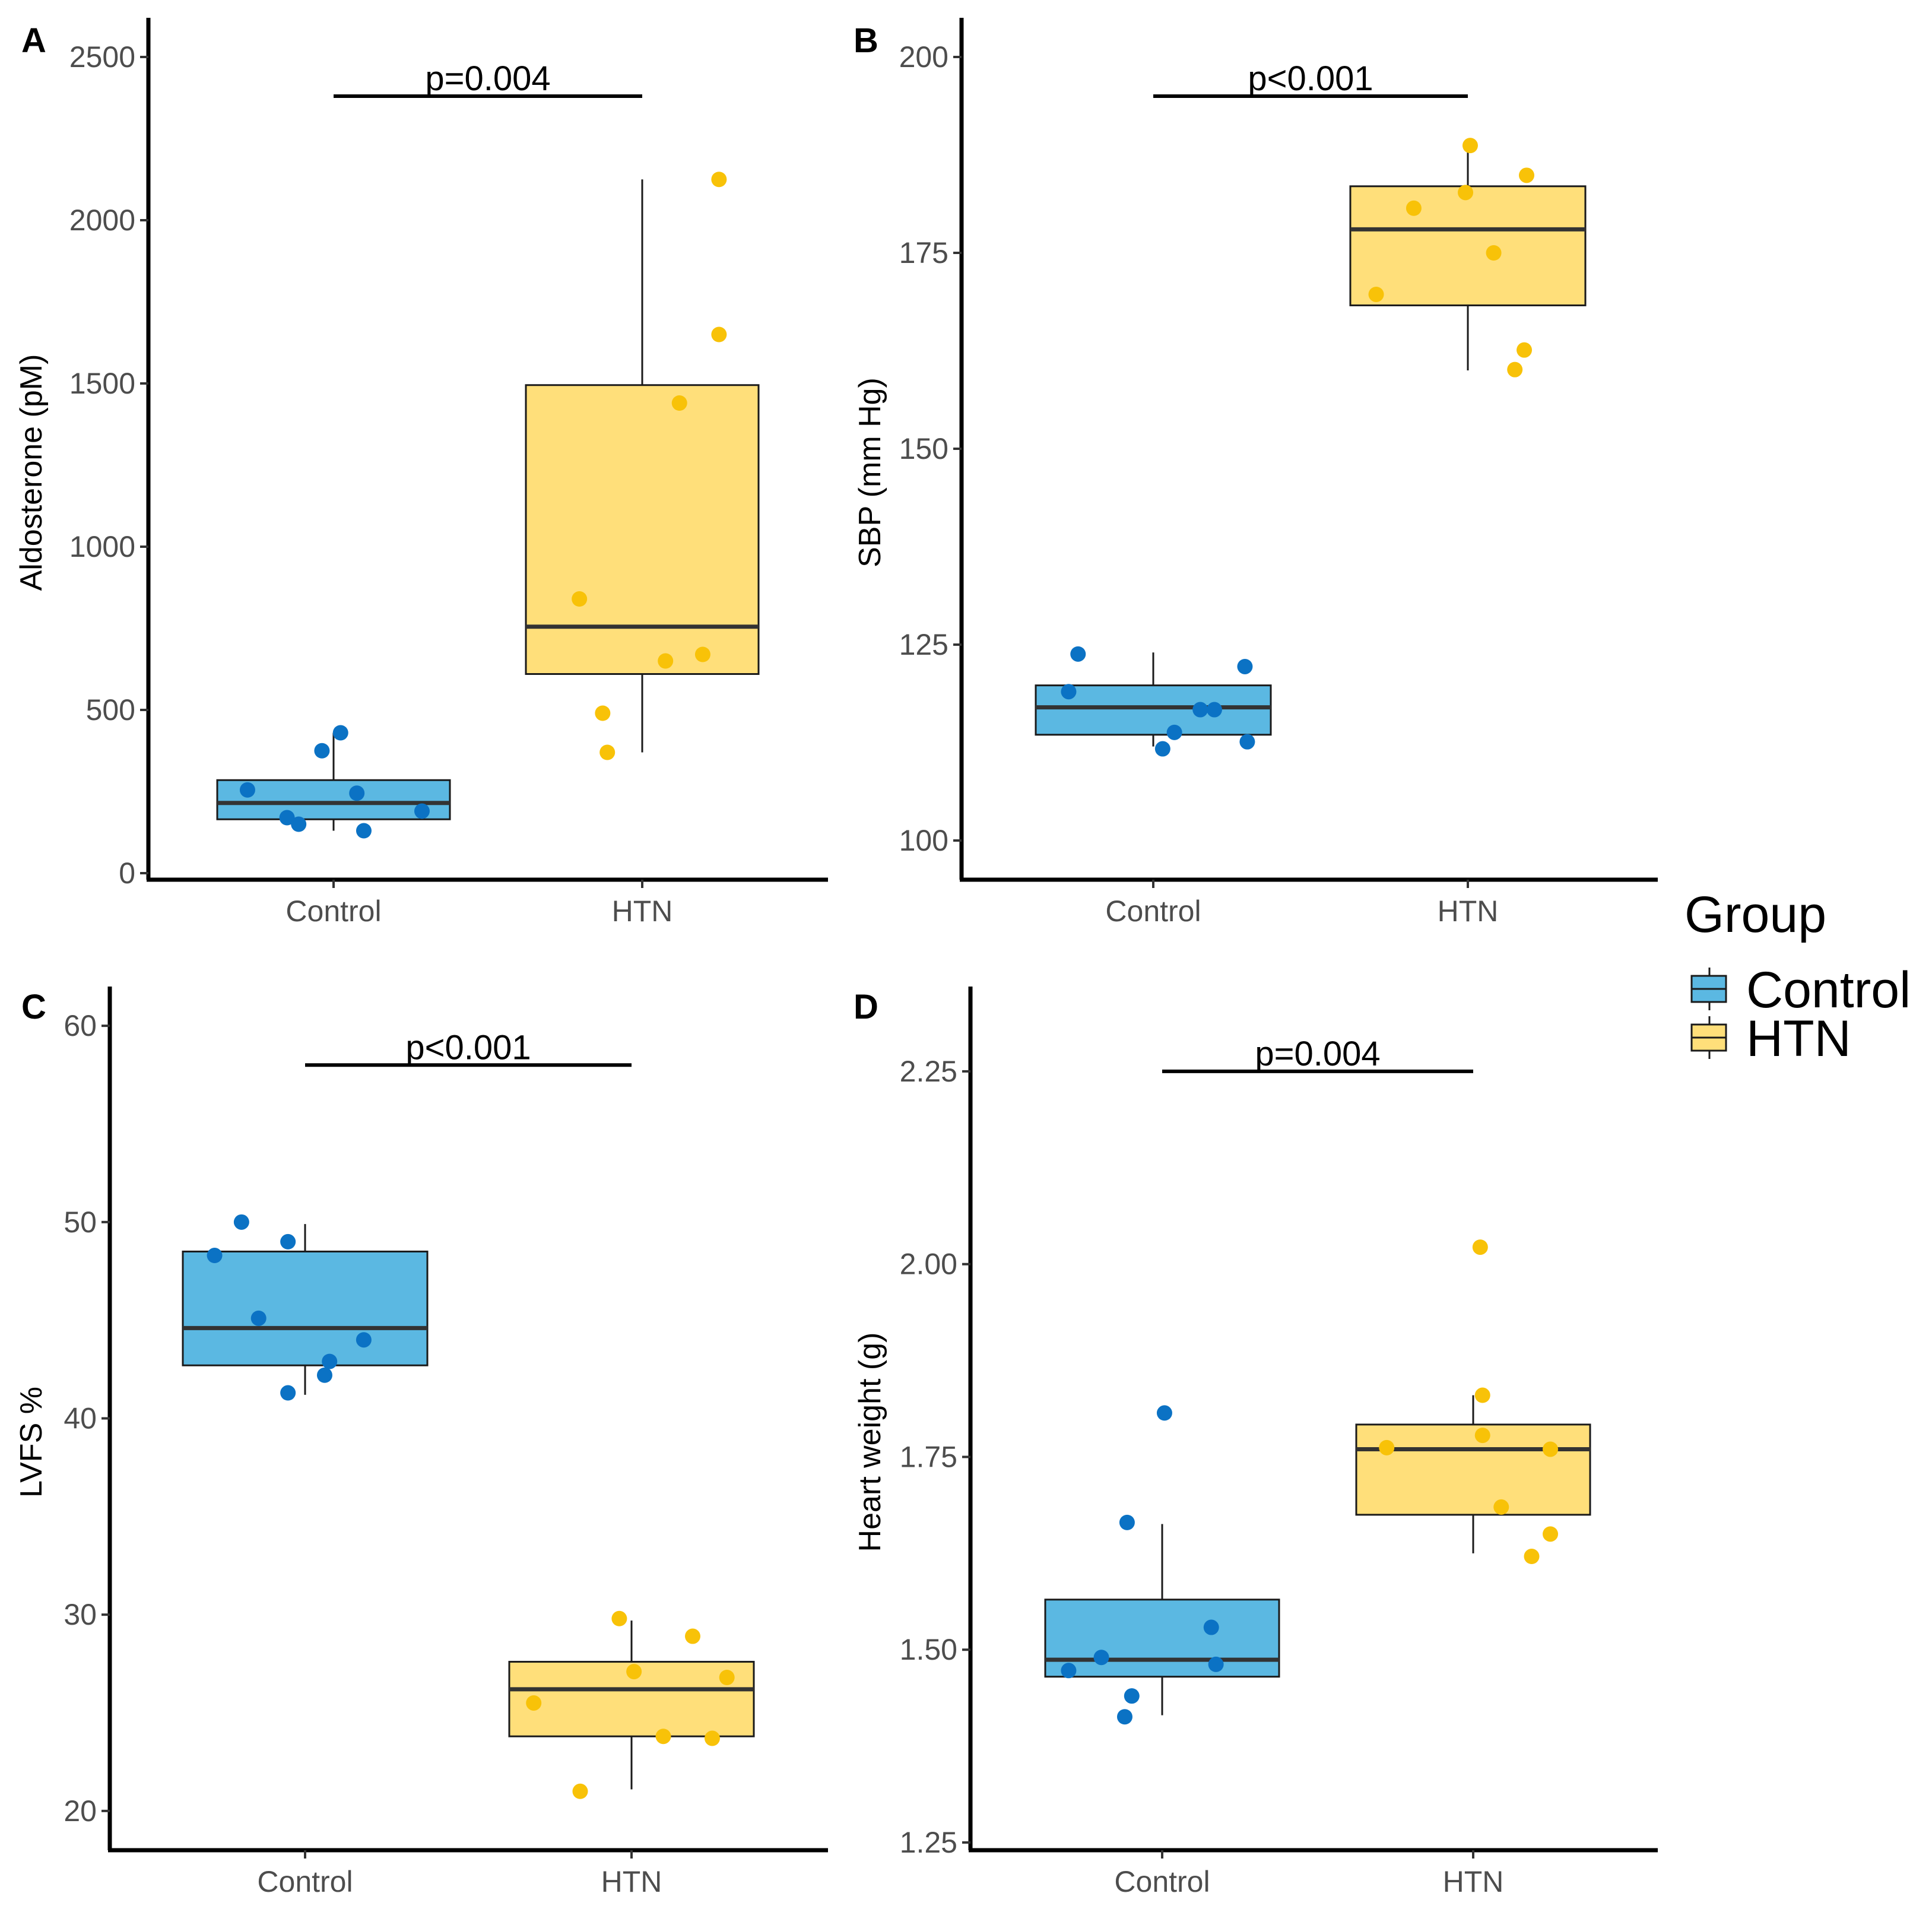 Image resolution: width=1932 pixels, height=1906 pixels. Describe the element at coordinates (1798, 1038) in the screenshot. I see `legend-label-htn: HTN` at that location.